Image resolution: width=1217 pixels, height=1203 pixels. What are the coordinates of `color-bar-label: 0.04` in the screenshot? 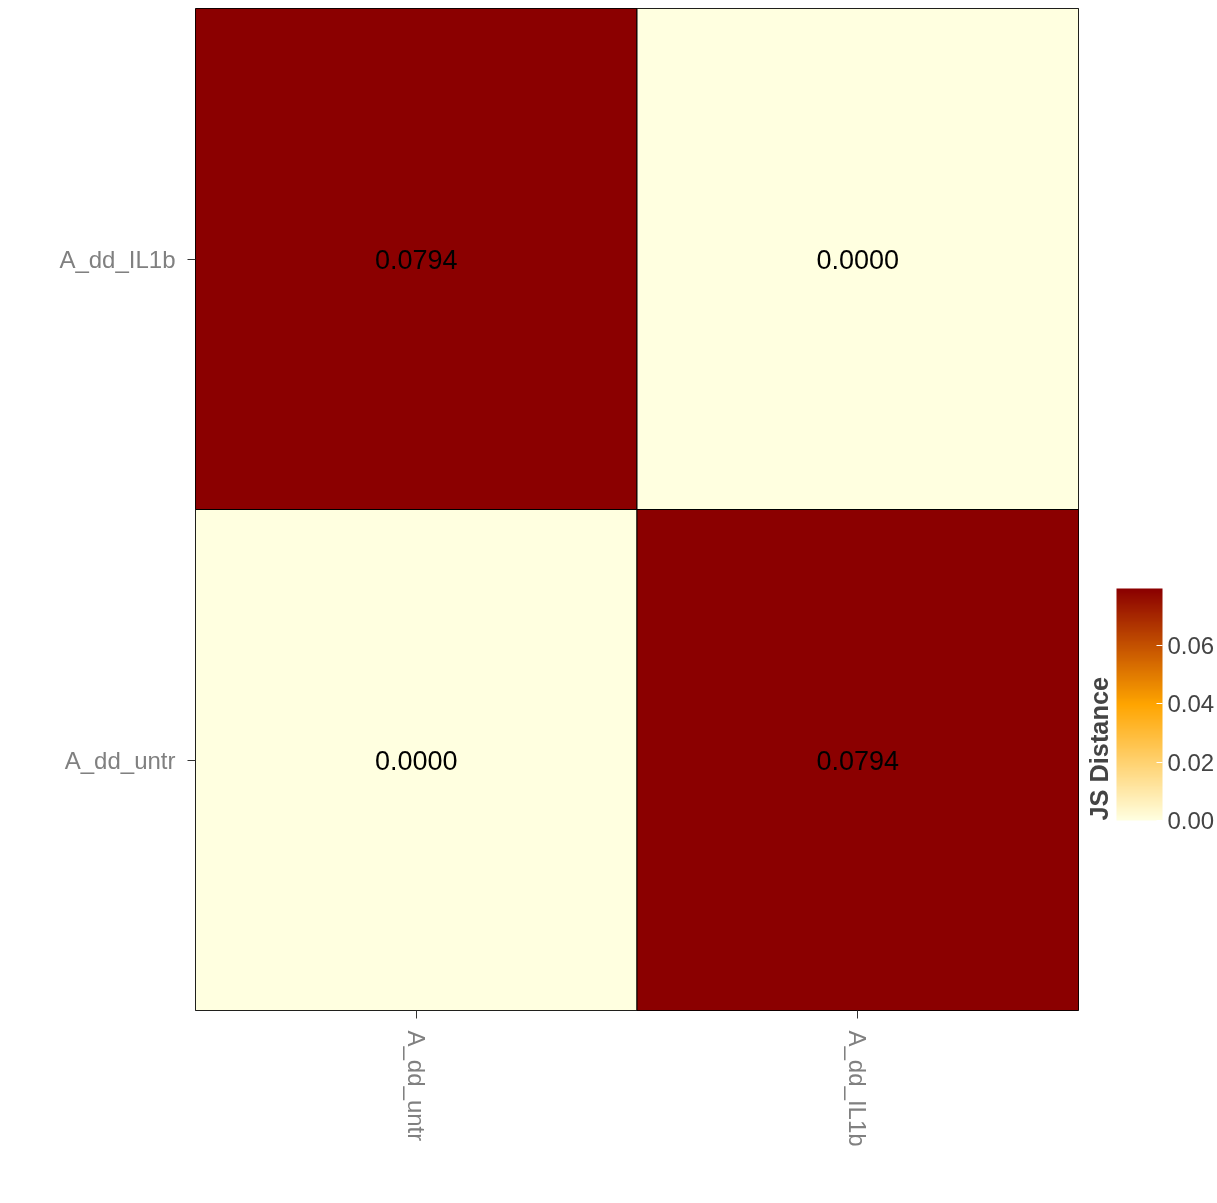 It's located at (1191, 704).